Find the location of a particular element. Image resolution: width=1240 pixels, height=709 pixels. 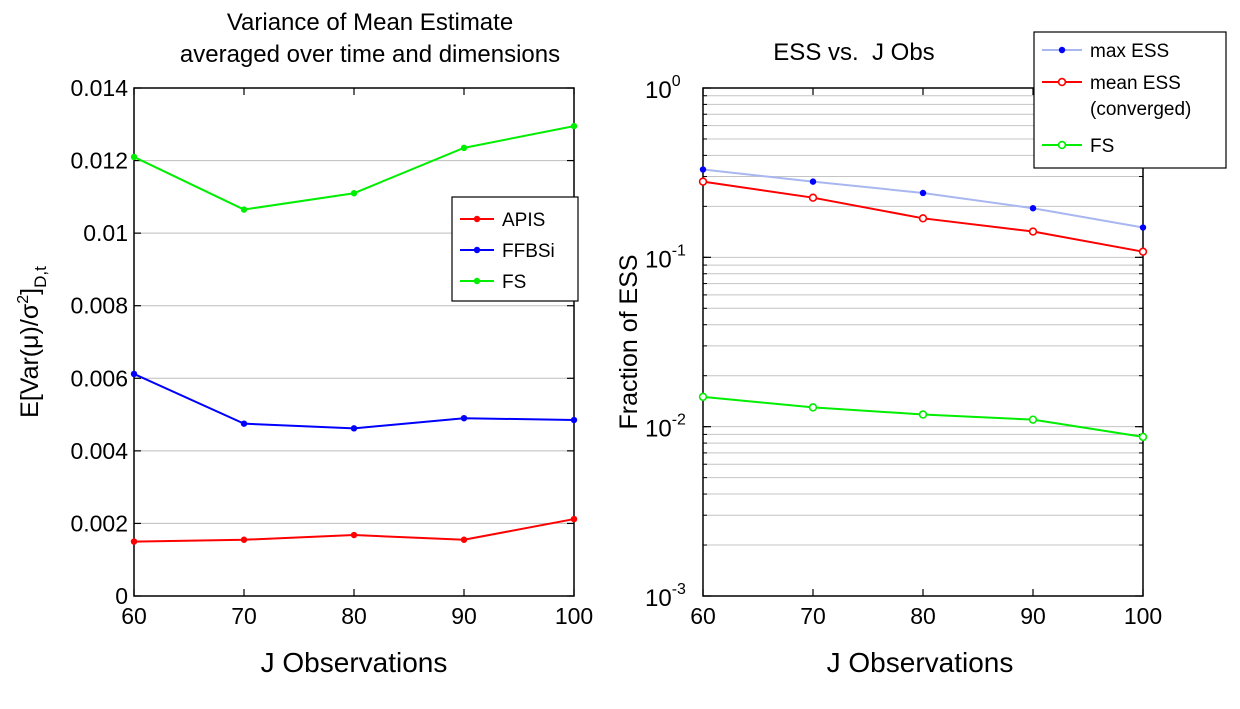

y-axis-label-mu: μ is located at coordinates (30, 341).